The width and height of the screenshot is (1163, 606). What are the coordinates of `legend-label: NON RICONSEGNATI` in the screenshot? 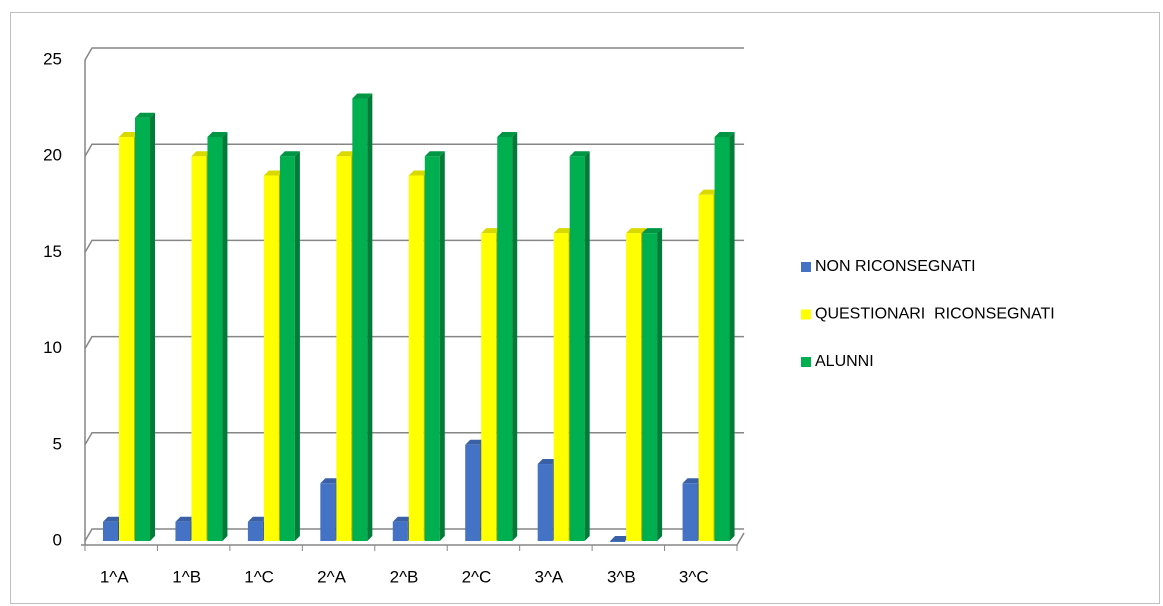 It's located at (895, 266).